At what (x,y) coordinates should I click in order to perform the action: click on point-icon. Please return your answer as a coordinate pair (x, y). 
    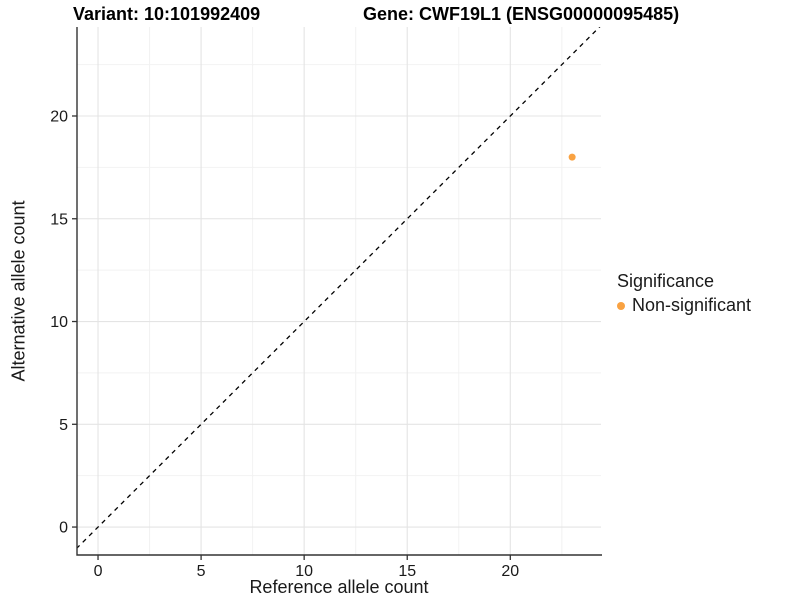
    Looking at the image, I should click on (621, 305).